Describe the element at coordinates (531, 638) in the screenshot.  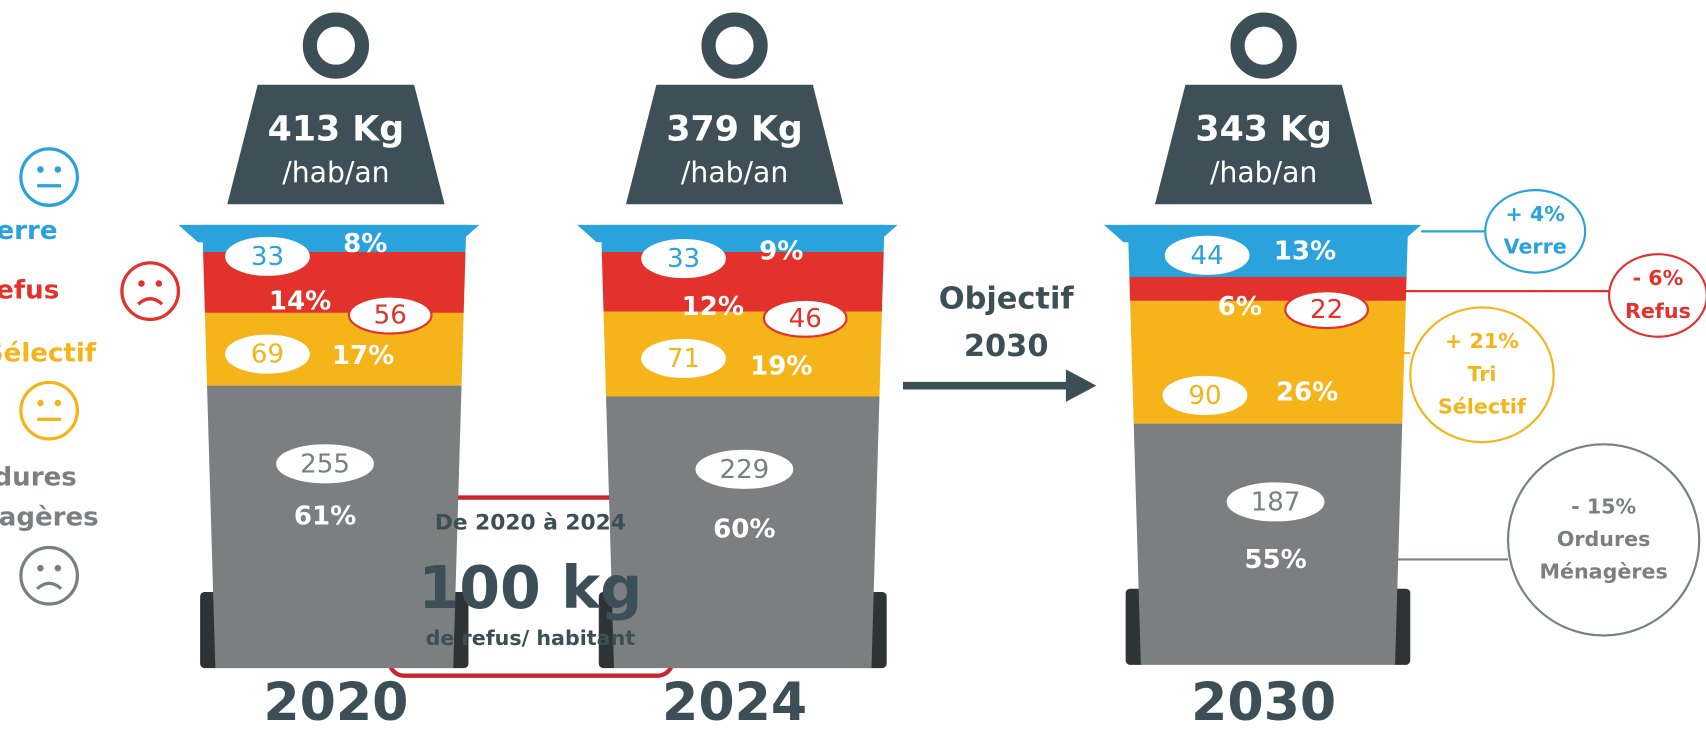
I see `callout-detail: de refus/ habitant` at that location.